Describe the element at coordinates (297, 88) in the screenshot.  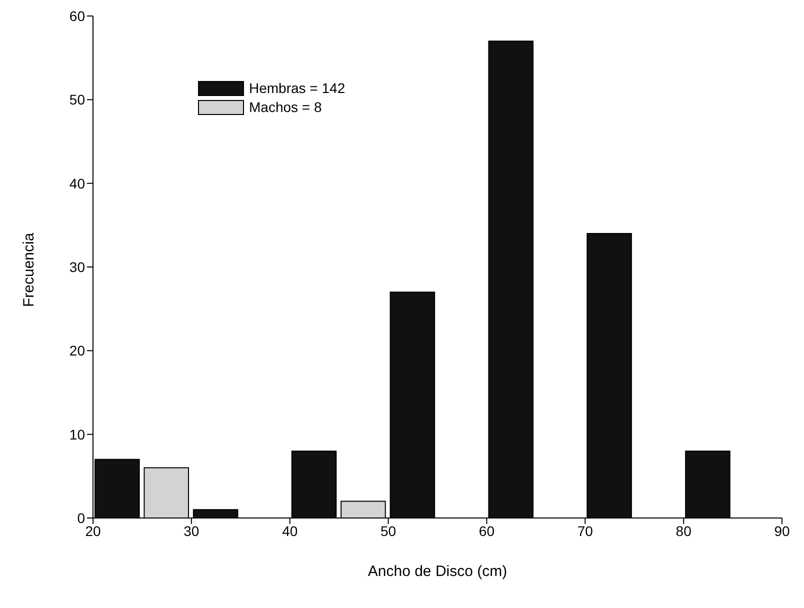
I see `legend-label: Hembras = 142` at that location.